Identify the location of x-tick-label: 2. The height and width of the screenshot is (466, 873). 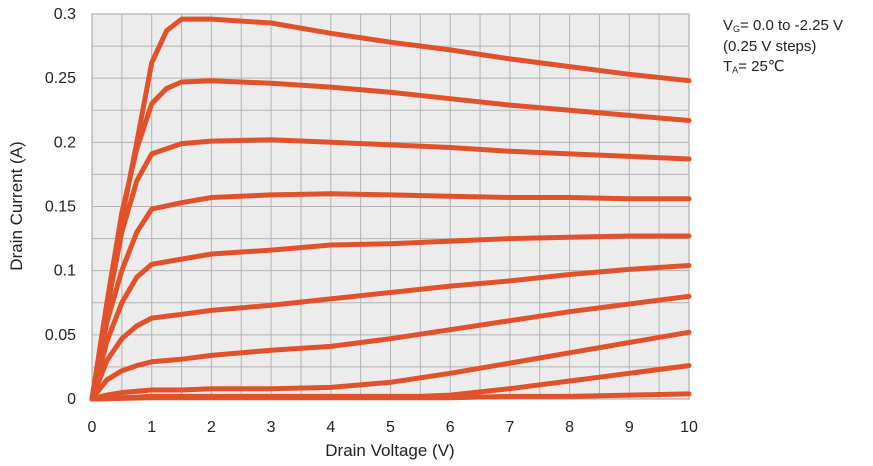
(211, 427).